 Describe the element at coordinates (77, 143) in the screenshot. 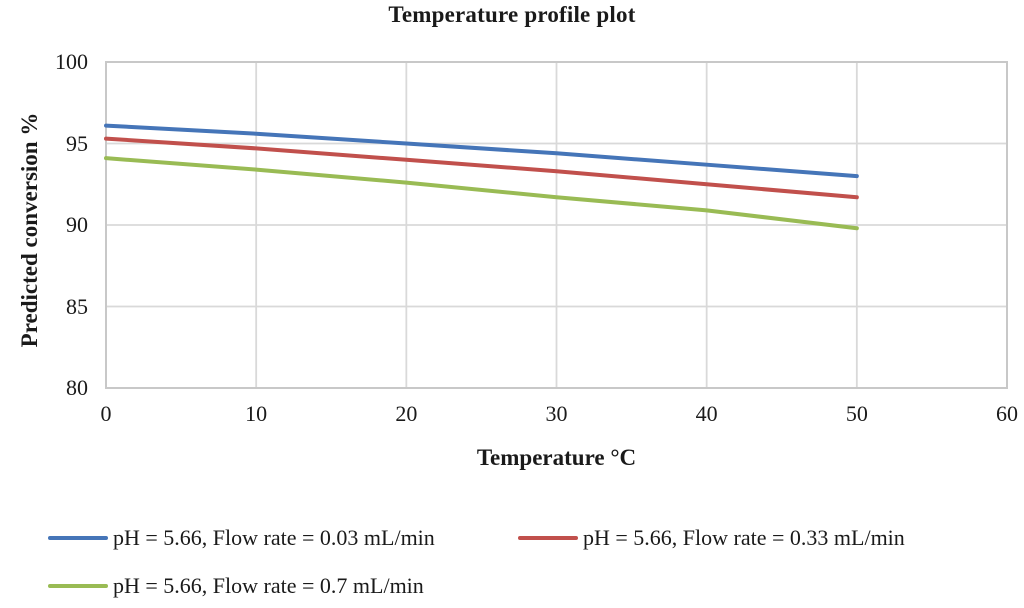

I see `y-tick-label: 95` at that location.